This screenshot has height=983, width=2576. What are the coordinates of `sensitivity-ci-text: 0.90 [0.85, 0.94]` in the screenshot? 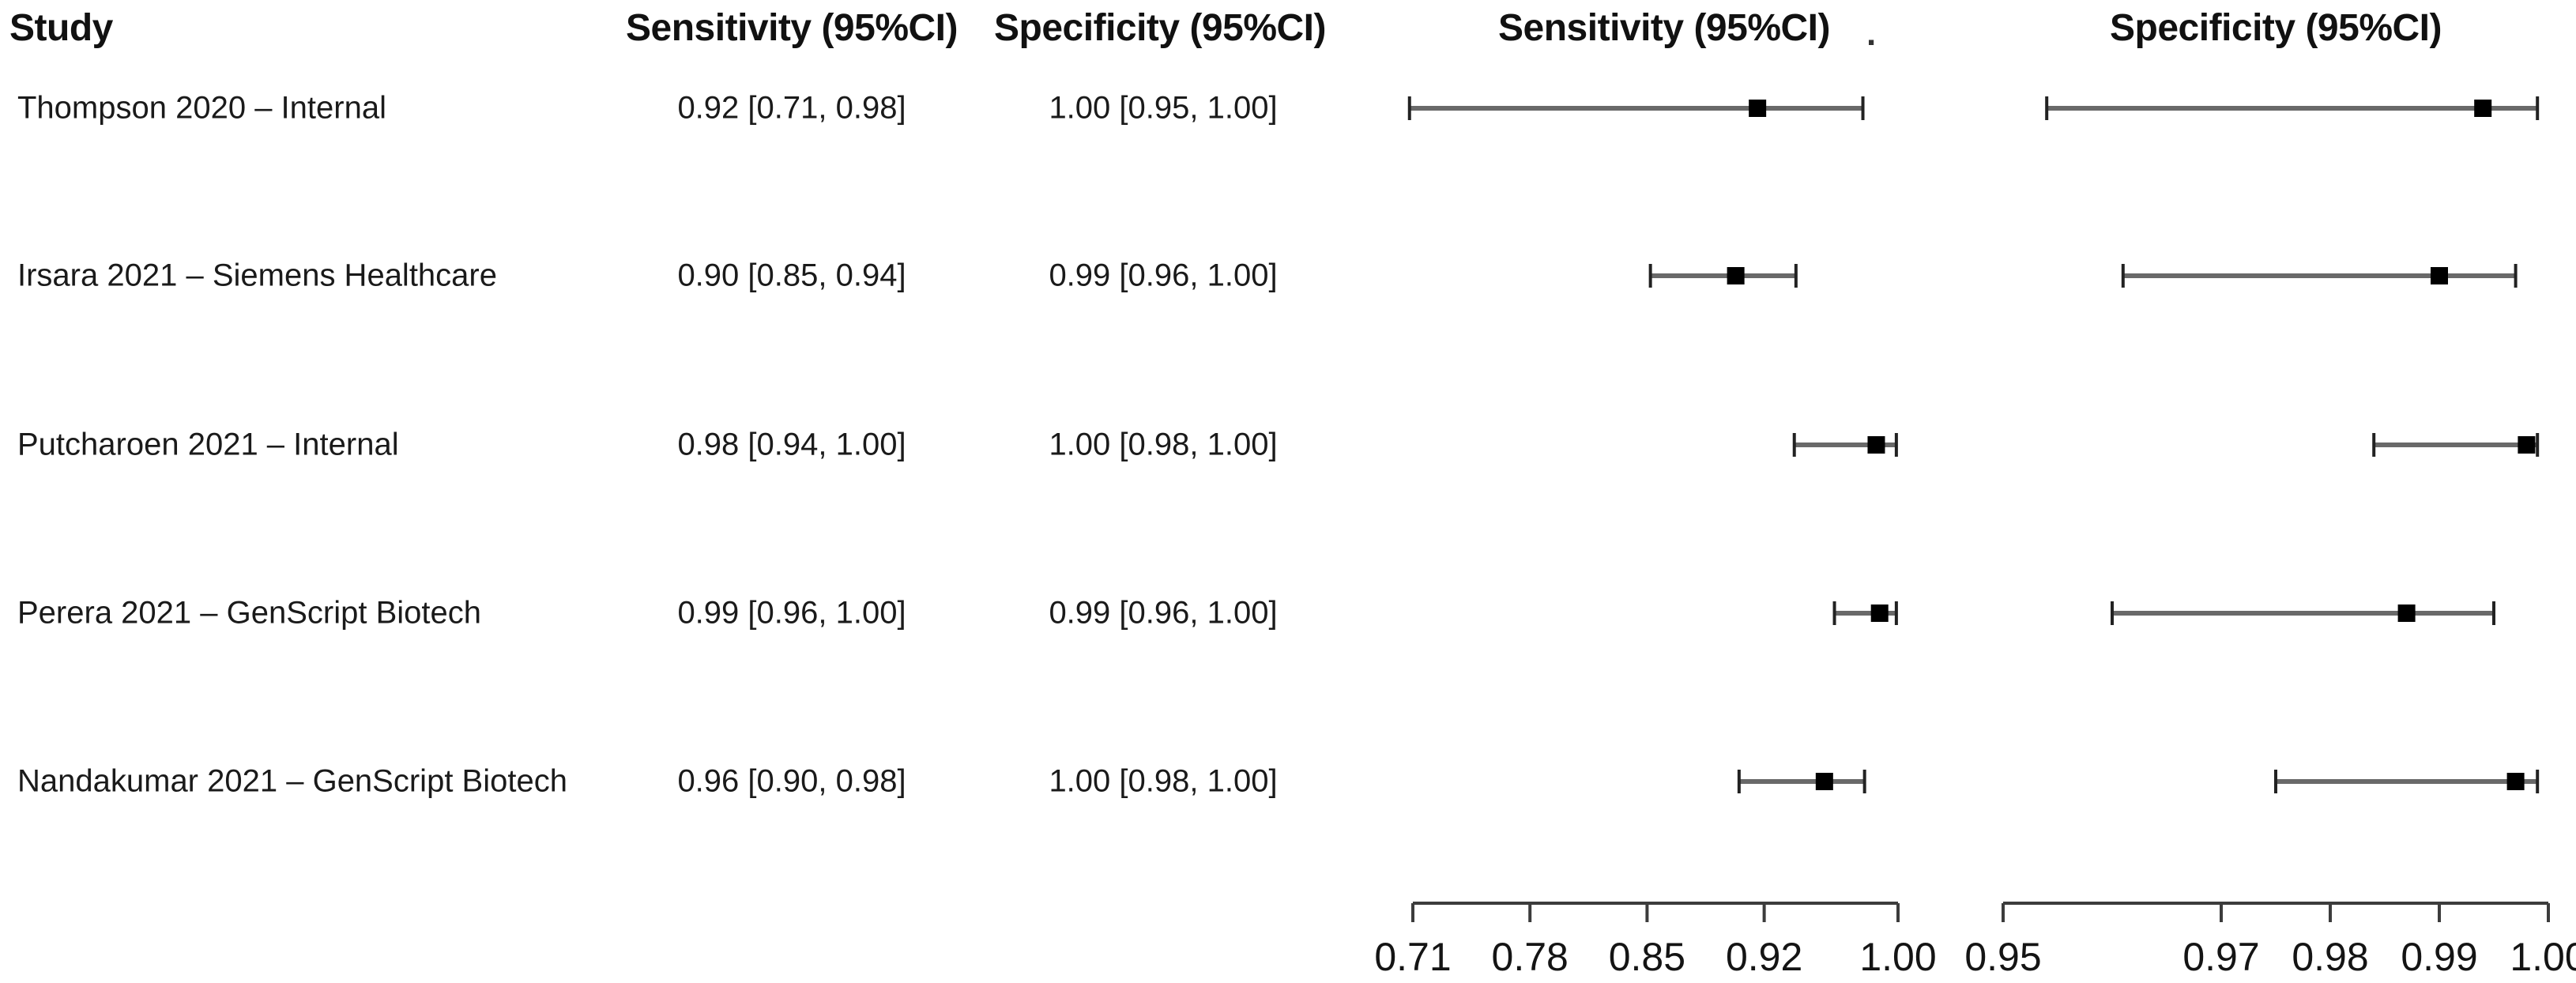 It's located at (791, 275).